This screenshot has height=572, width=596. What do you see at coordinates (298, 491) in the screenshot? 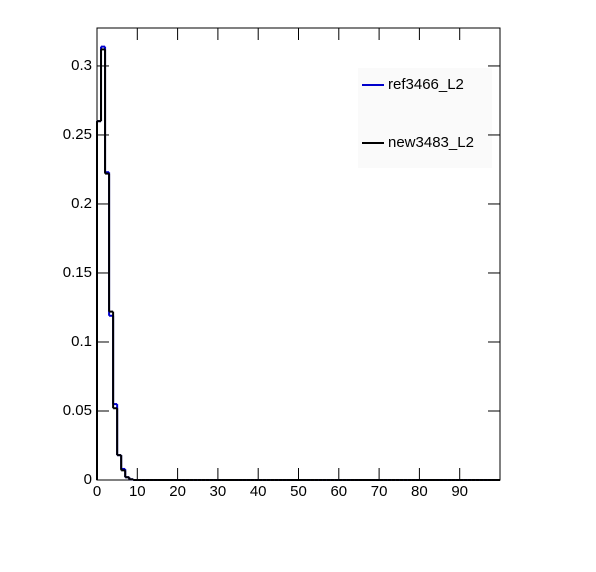
I see `x-tick-label: 50` at bounding box center [298, 491].